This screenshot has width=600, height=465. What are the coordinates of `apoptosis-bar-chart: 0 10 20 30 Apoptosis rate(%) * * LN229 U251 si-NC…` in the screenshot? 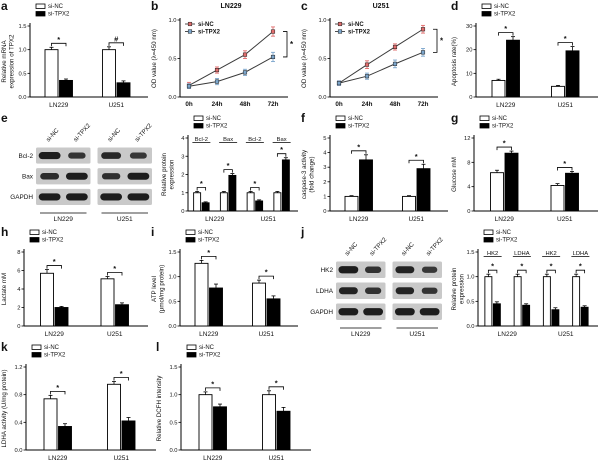 It's located at (524, 56).